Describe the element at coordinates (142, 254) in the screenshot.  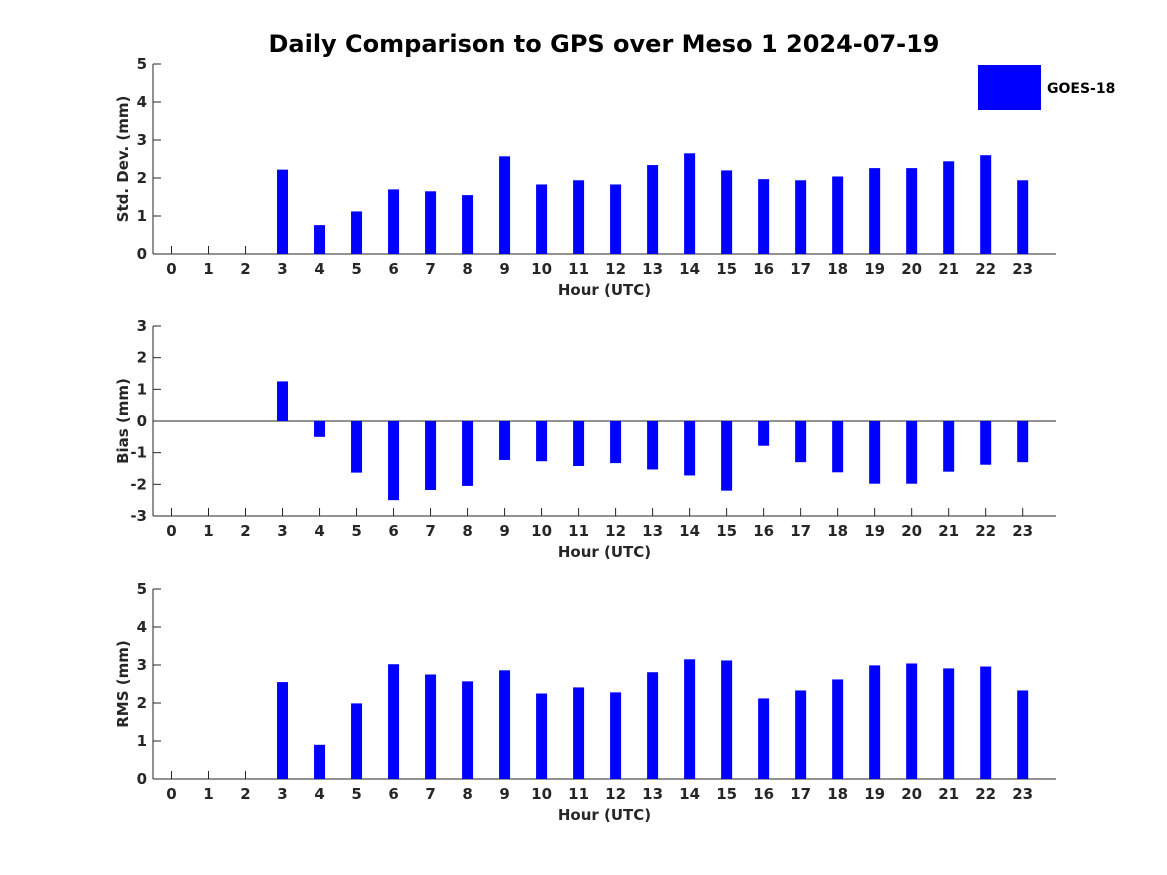
I see `y-tick-label: 0` at that location.